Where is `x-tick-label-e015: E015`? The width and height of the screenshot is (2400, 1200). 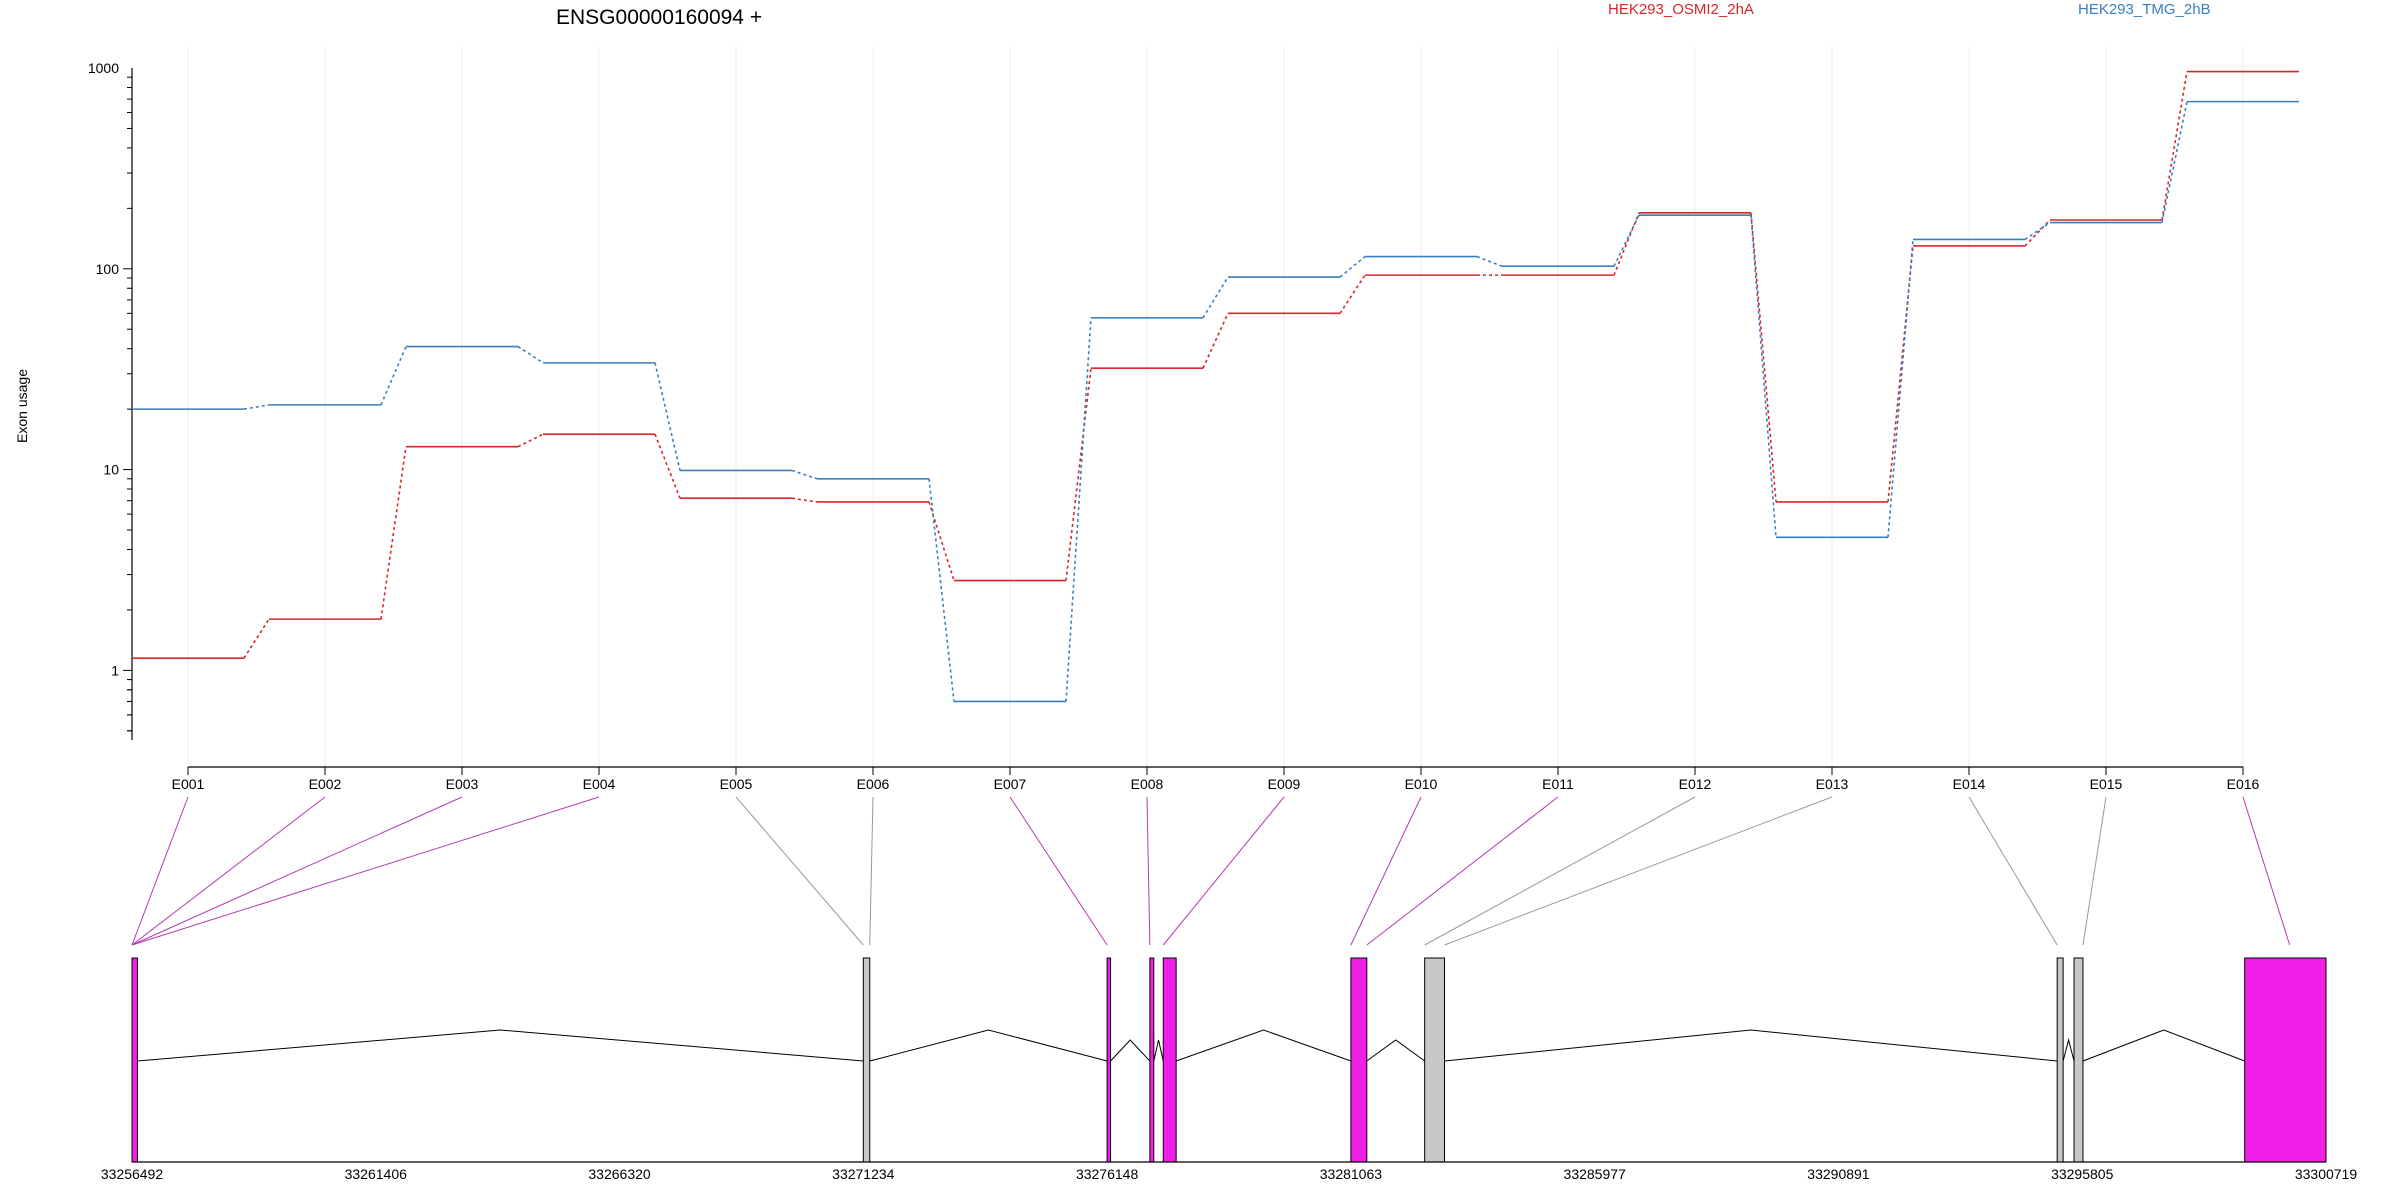 x-tick-label-e015: E015 is located at coordinates (2106, 784).